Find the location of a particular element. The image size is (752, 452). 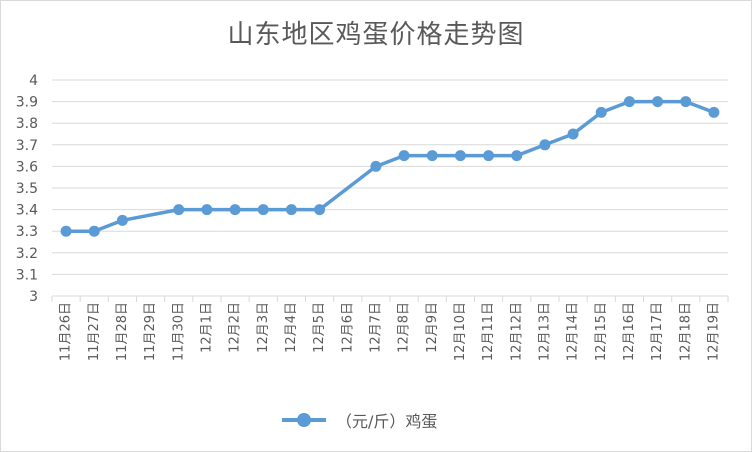

x-tick-label: 11月27日 is located at coordinates (94, 331).